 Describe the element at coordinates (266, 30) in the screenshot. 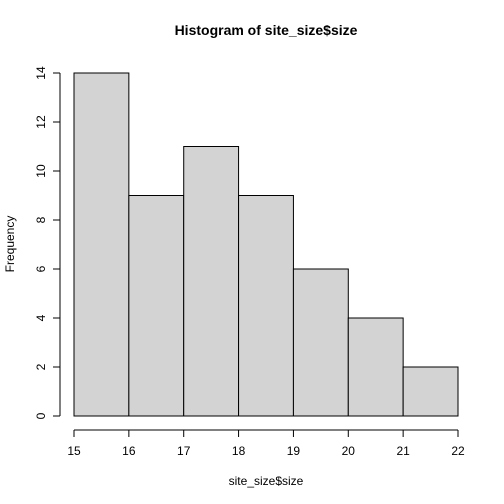

I see `chart-title: Histogram of site_size$size` at that location.